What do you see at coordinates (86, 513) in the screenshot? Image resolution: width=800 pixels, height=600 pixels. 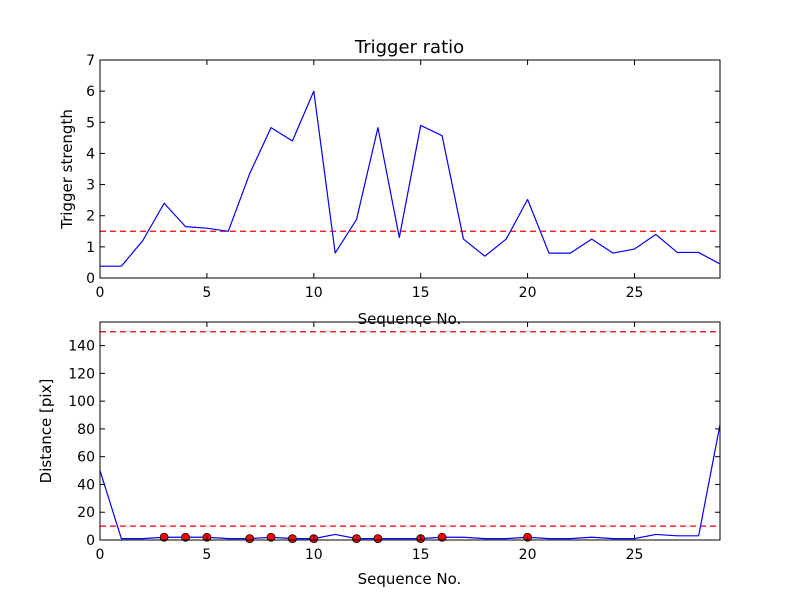 I see `y-tick-label: 20` at bounding box center [86, 513].